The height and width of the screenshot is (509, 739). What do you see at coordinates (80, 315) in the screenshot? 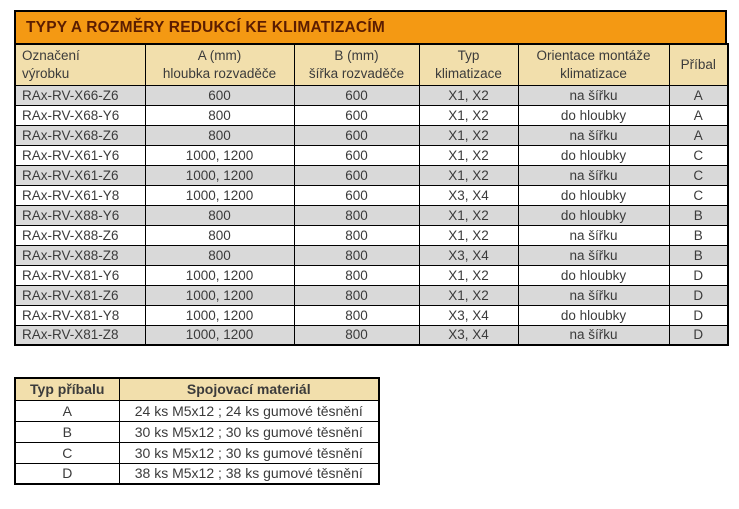
I see `product-code-cell: RAx-RV-X81-Y8` at bounding box center [80, 315].